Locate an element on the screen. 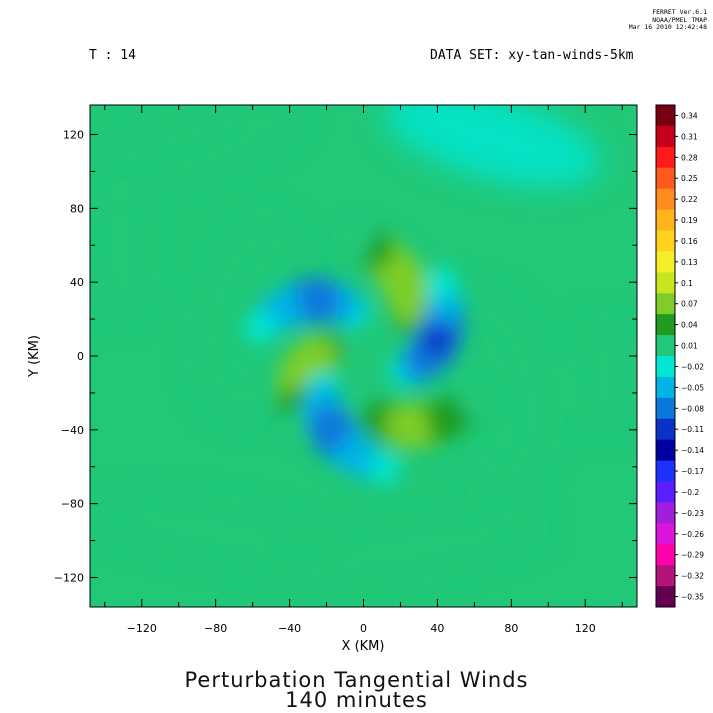  colorbar-label: 0.19 is located at coordinates (689, 220).